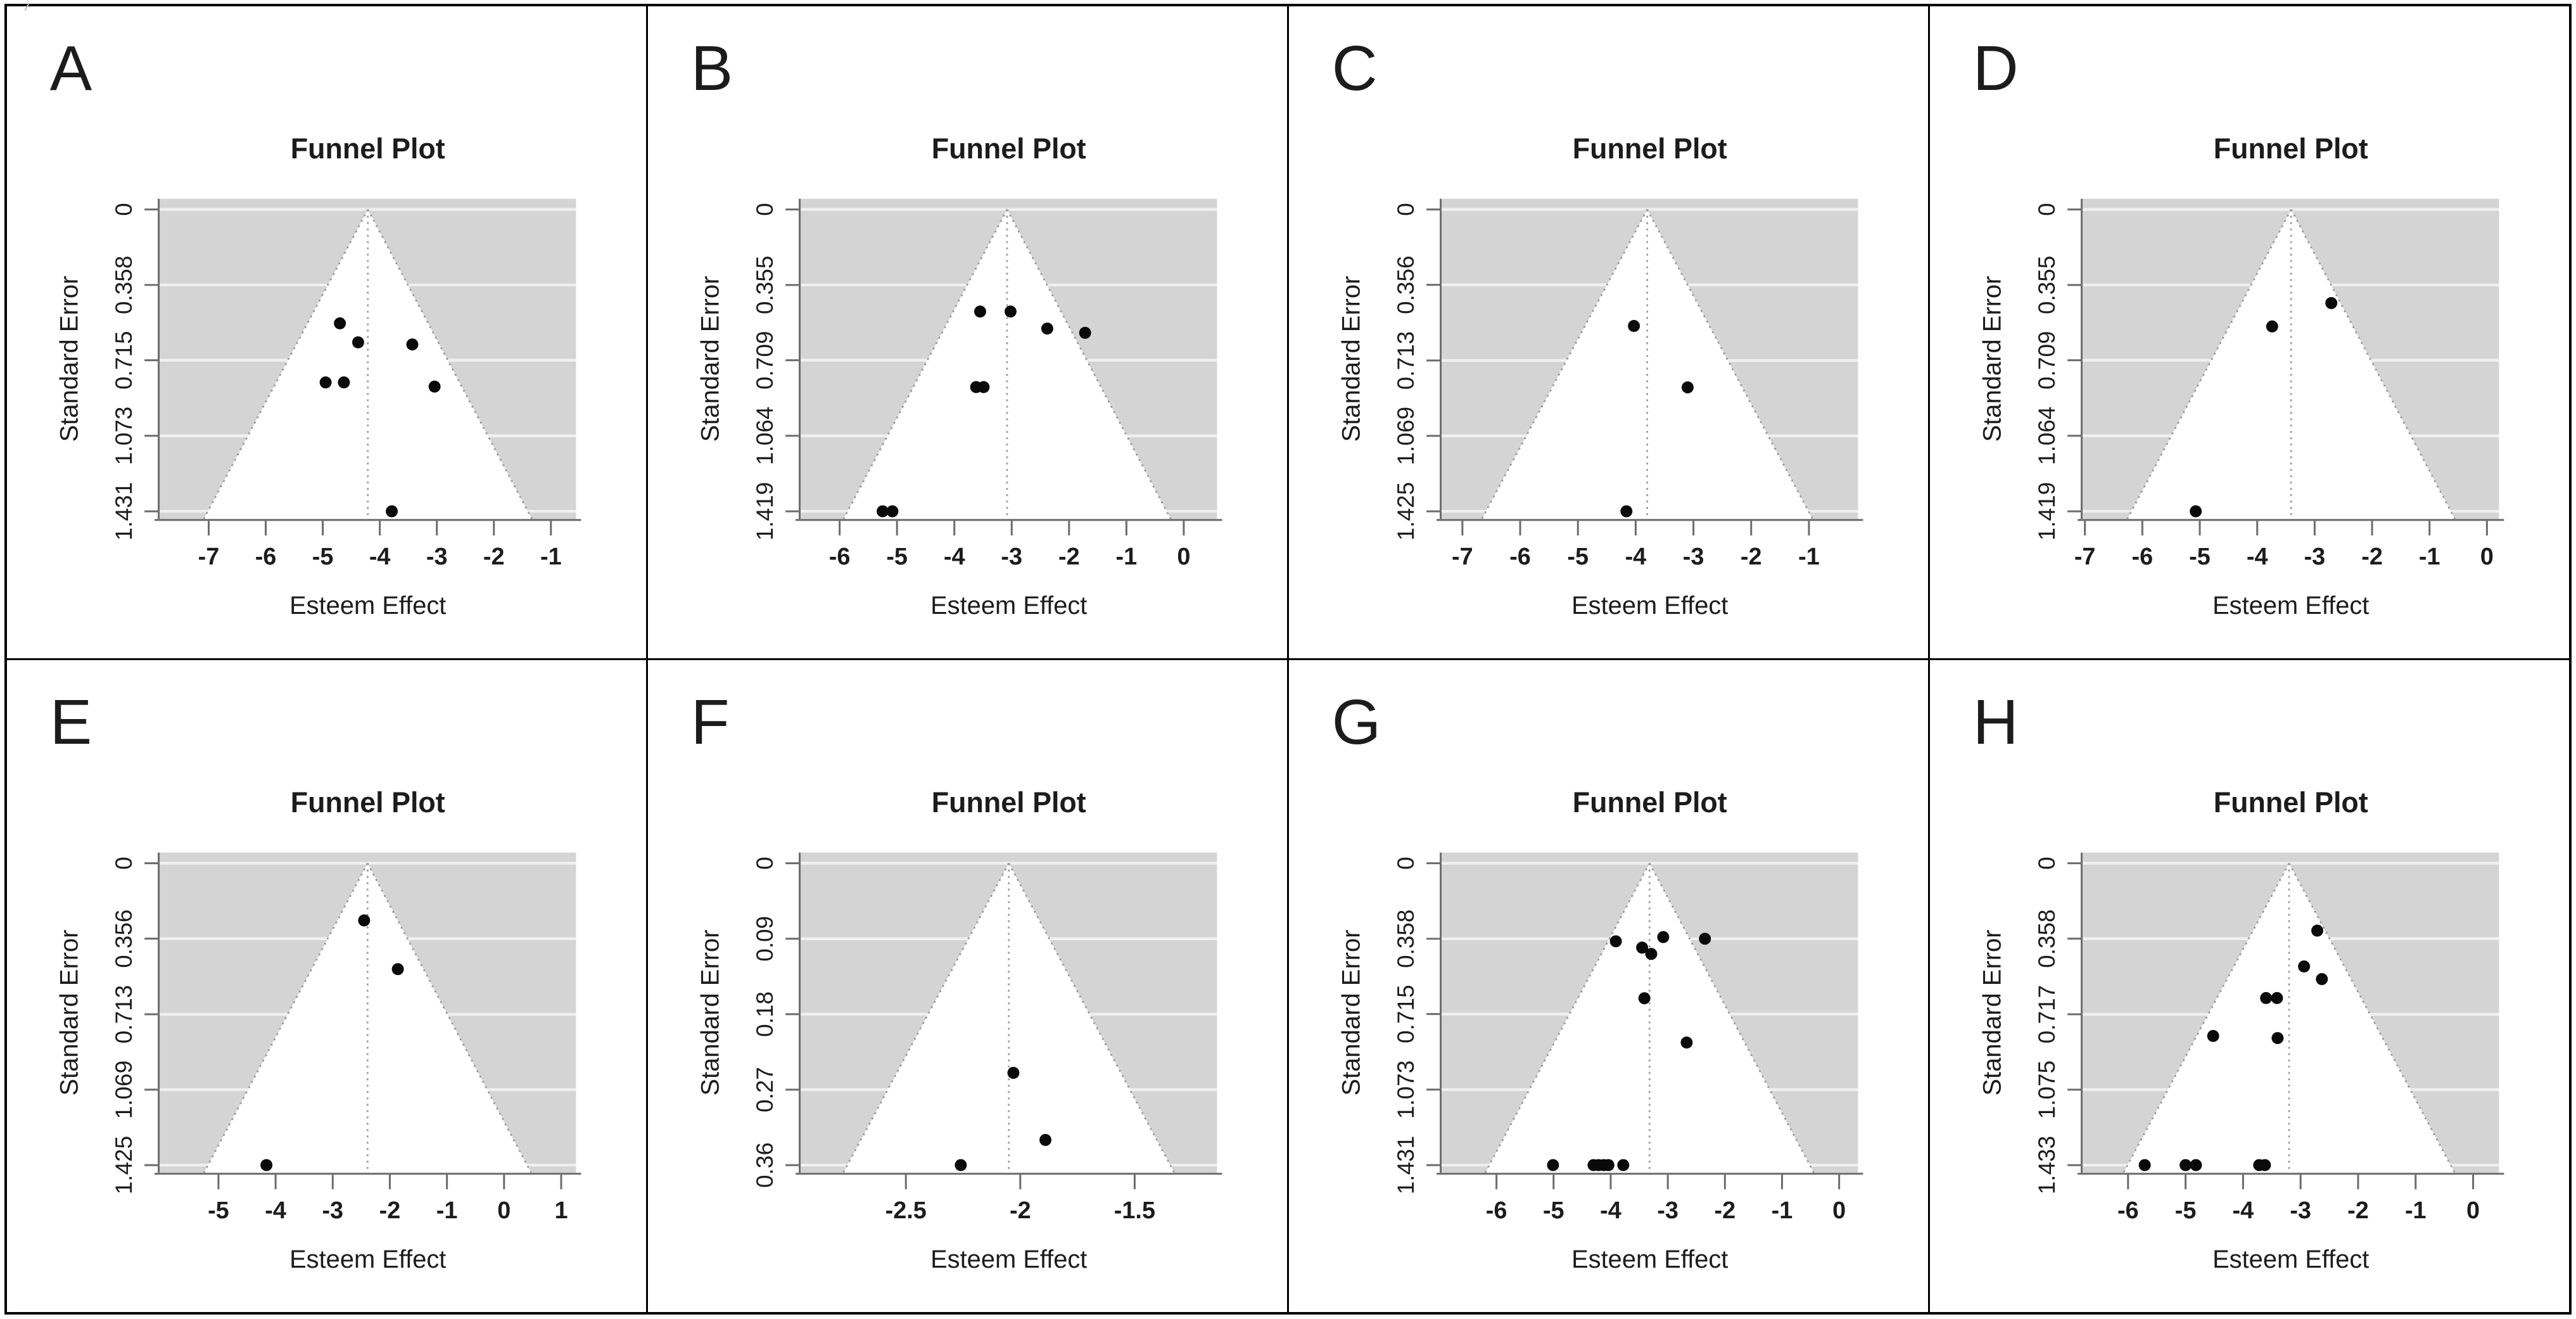 Image resolution: width=2576 pixels, height=1319 pixels. Describe the element at coordinates (124, 511) in the screenshot. I see `y-tick-label: 1.431` at that location.